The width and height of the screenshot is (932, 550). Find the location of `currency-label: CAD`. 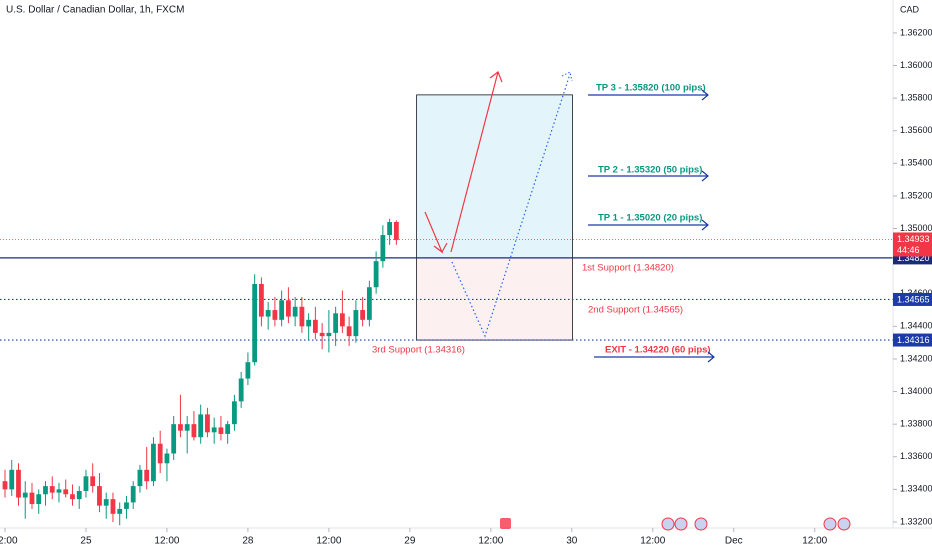

currency-label: CAD is located at coordinates (910, 9).